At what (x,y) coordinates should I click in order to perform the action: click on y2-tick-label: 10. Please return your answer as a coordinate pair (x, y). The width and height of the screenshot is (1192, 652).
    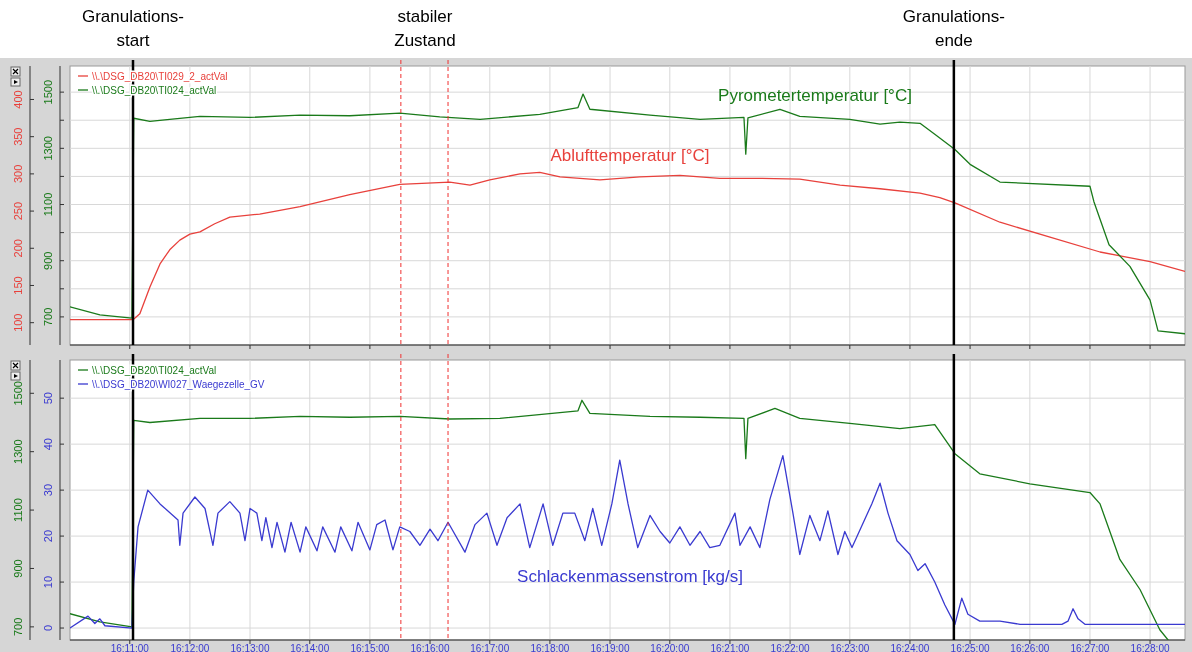
    Looking at the image, I should click on (48, 582).